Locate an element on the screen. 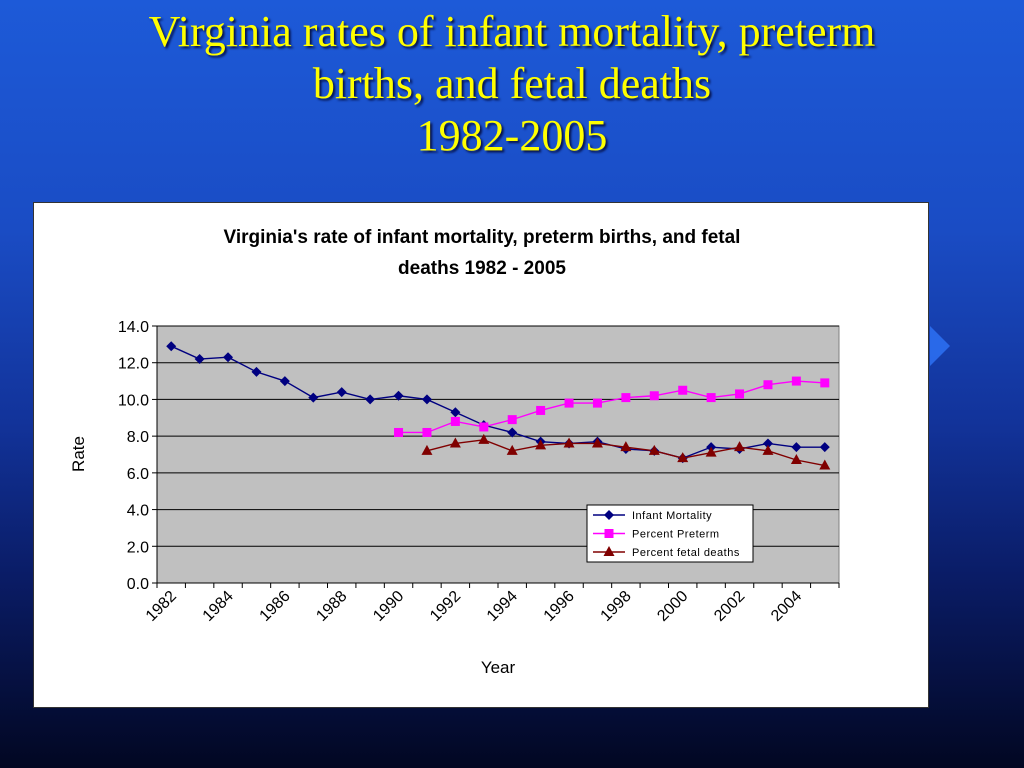 The width and height of the screenshot is (1024, 768). x-tick-label: 1994 is located at coordinates (502, 606).